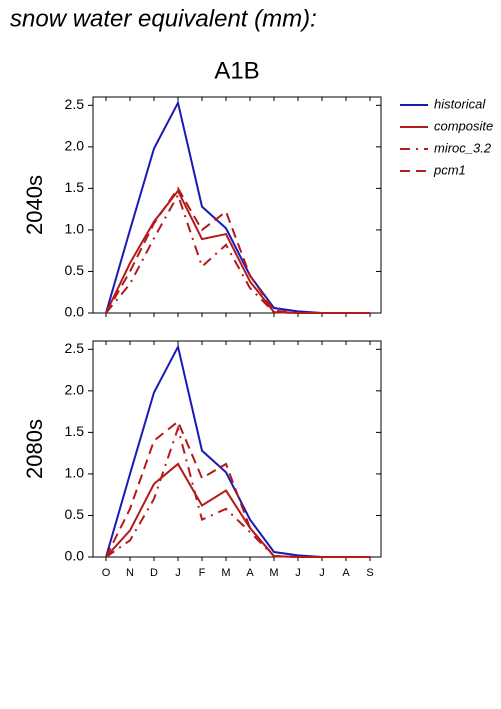 This screenshot has width=501, height=709. What do you see at coordinates (463, 147) in the screenshot?
I see `legend-label: miroc_3.2` at bounding box center [463, 147].